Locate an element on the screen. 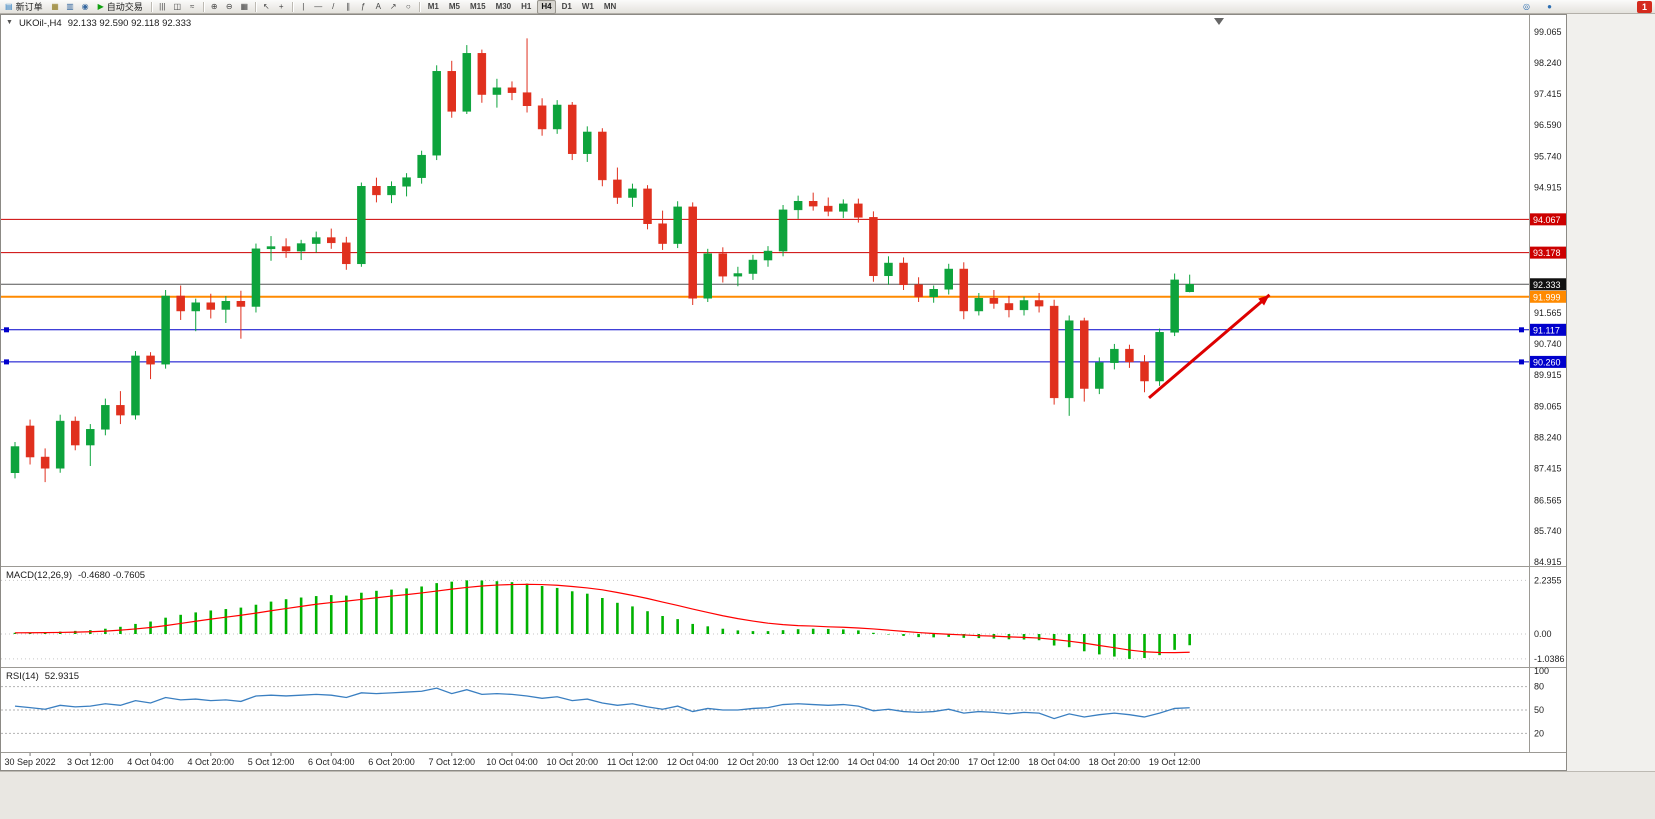 This screenshot has width=1655, height=819. notification-badge: 1 is located at coordinates (1644, 6).